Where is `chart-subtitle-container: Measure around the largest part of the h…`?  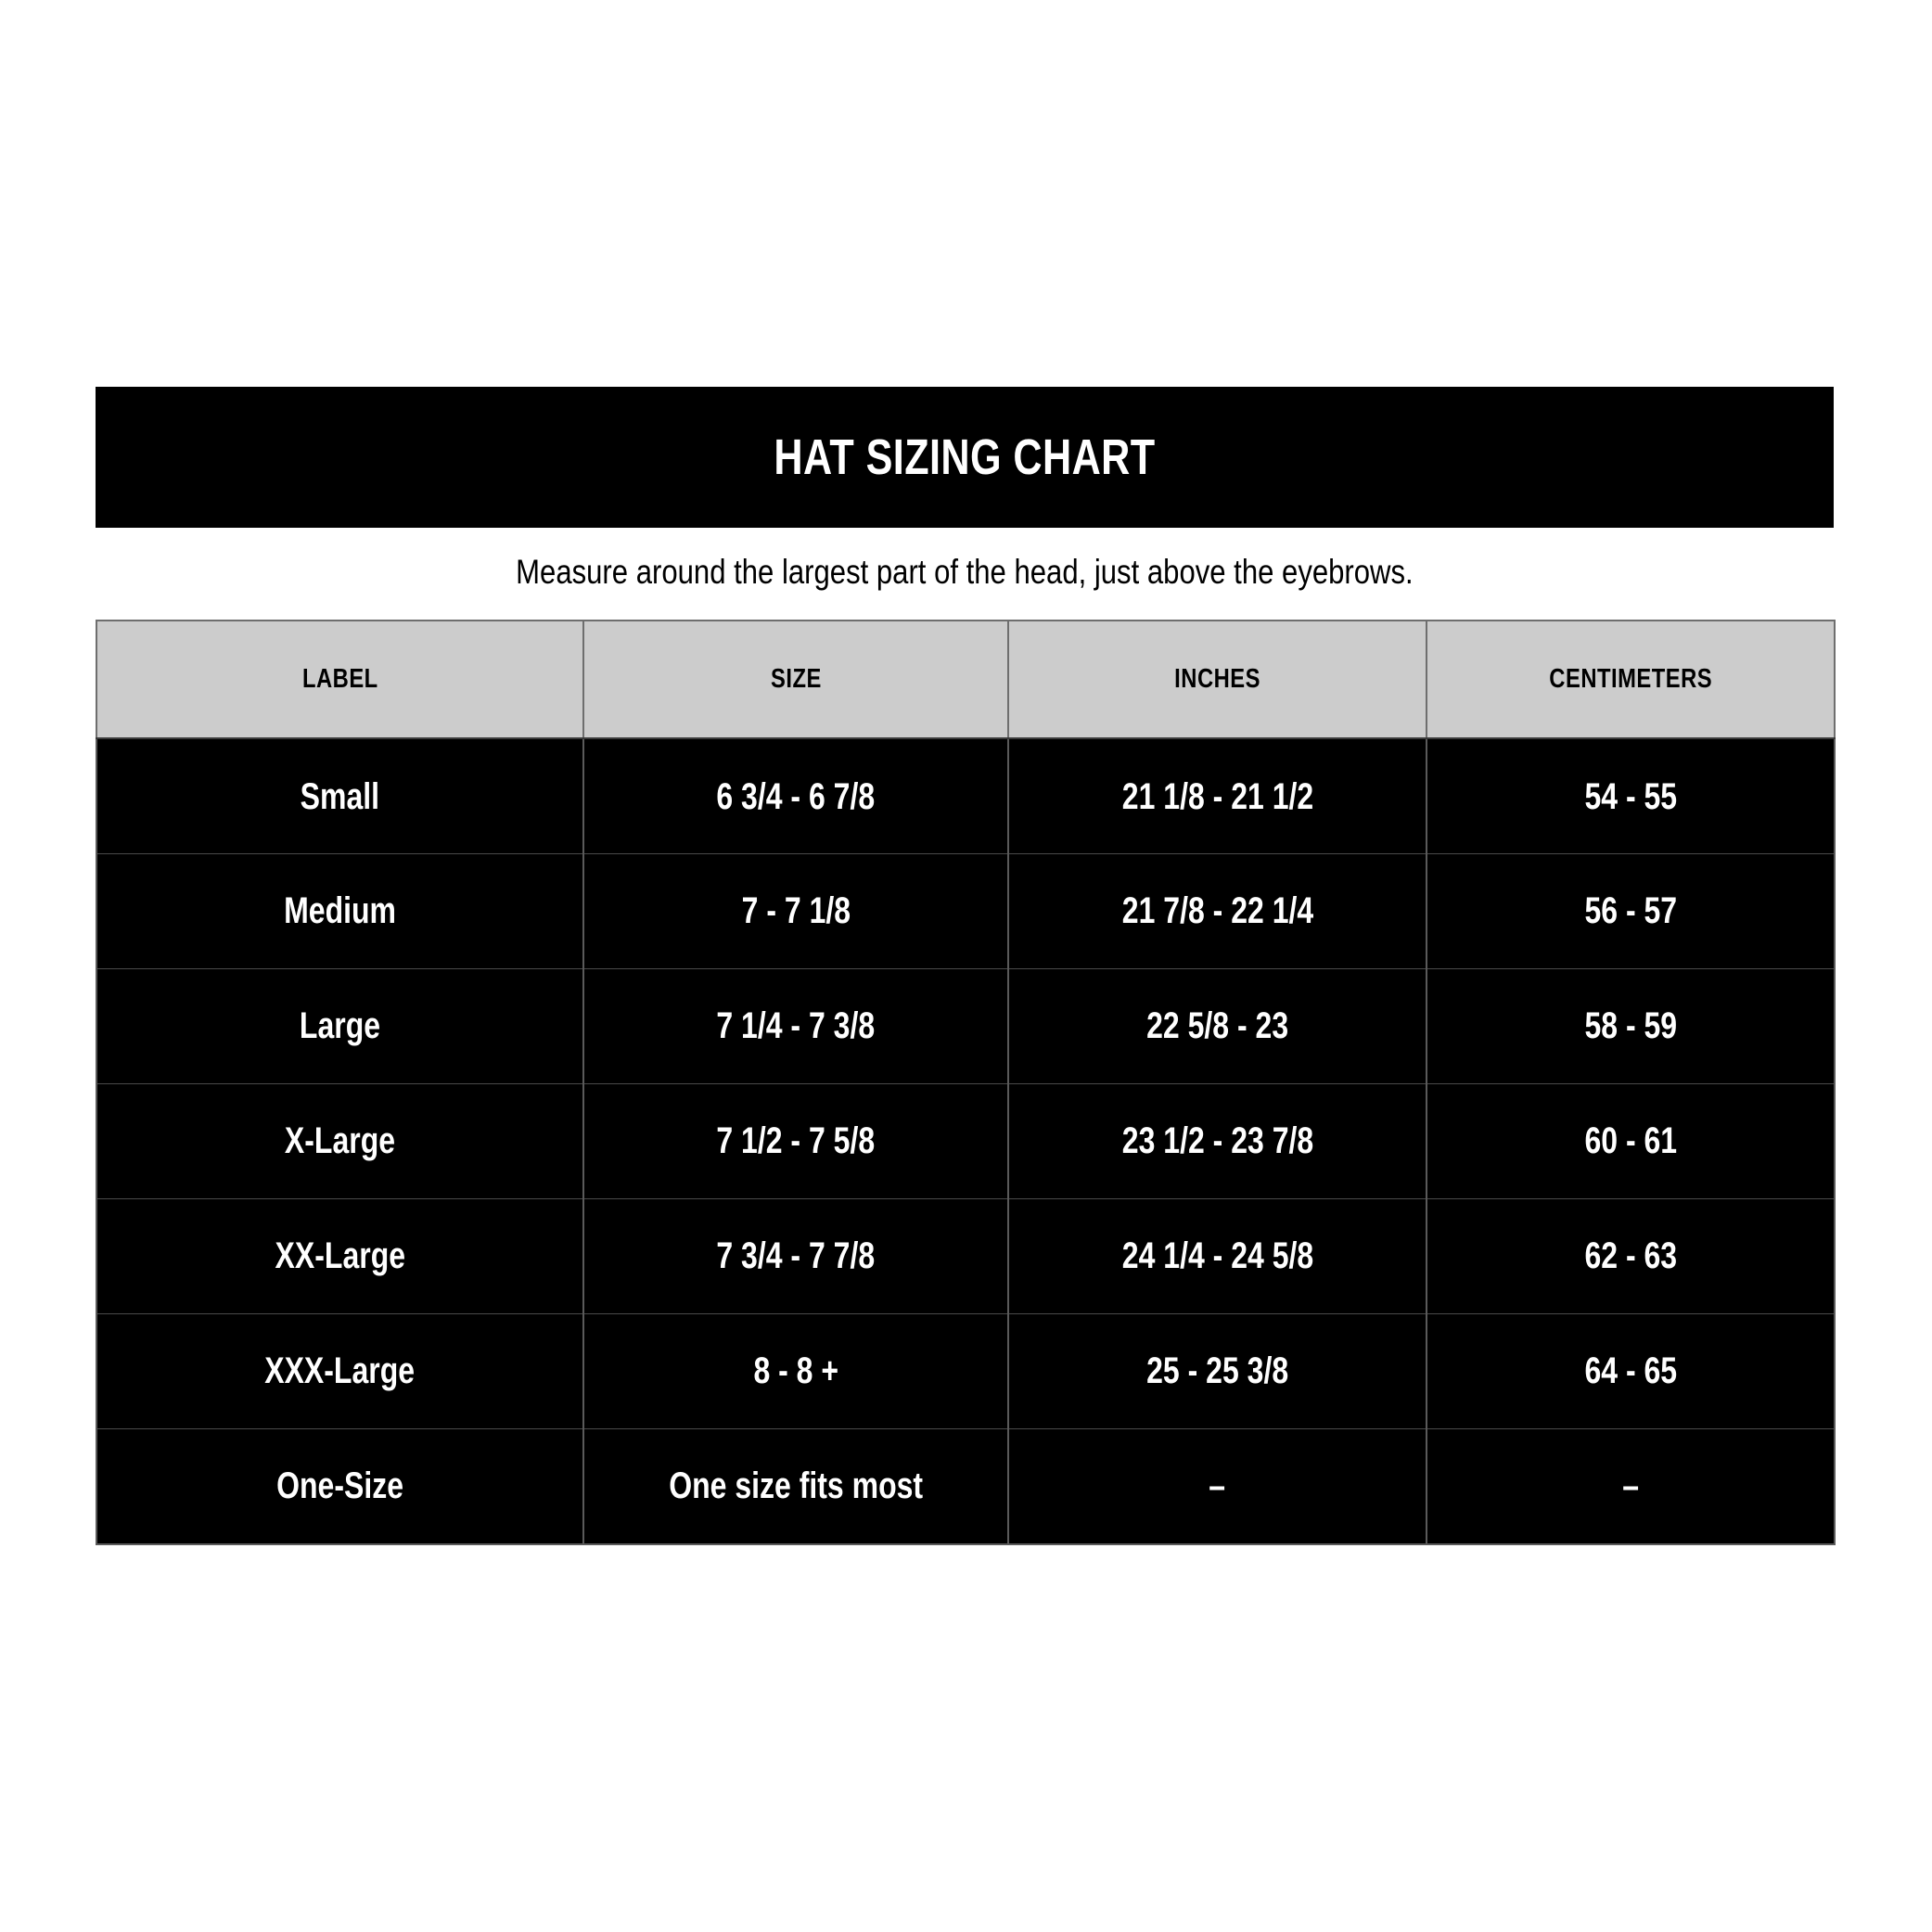 chart-subtitle-container: Measure around the largest part of the h… is located at coordinates (965, 572).